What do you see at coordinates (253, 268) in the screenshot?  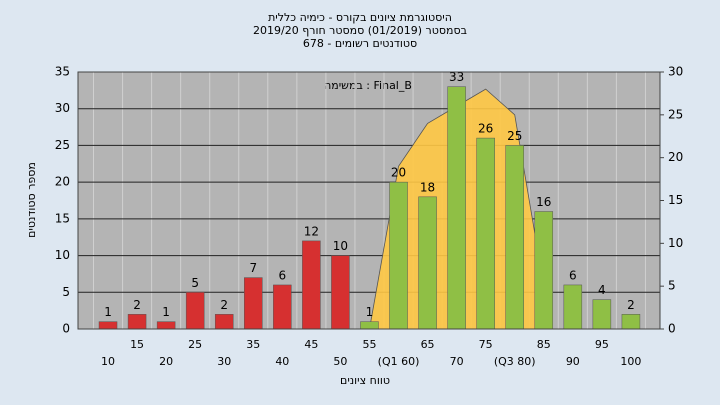 I see `data-label: 7` at bounding box center [253, 268].